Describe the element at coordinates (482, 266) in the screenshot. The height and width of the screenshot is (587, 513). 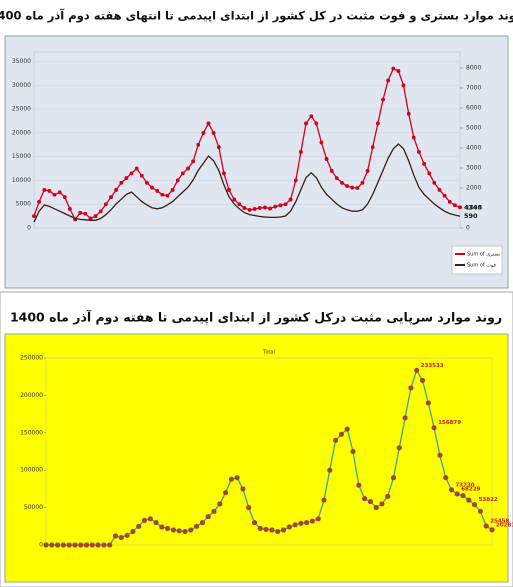
I see `legend-label: Sum of فوت` at that location.